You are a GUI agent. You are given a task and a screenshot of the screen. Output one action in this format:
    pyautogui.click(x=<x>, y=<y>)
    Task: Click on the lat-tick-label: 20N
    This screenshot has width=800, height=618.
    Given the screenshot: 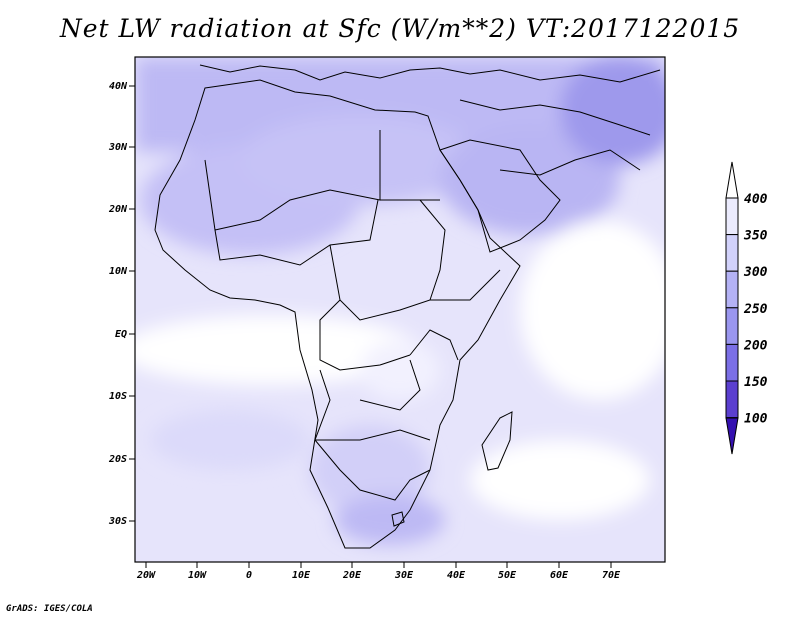 What is the action you would take?
    pyautogui.click(x=118, y=209)
    